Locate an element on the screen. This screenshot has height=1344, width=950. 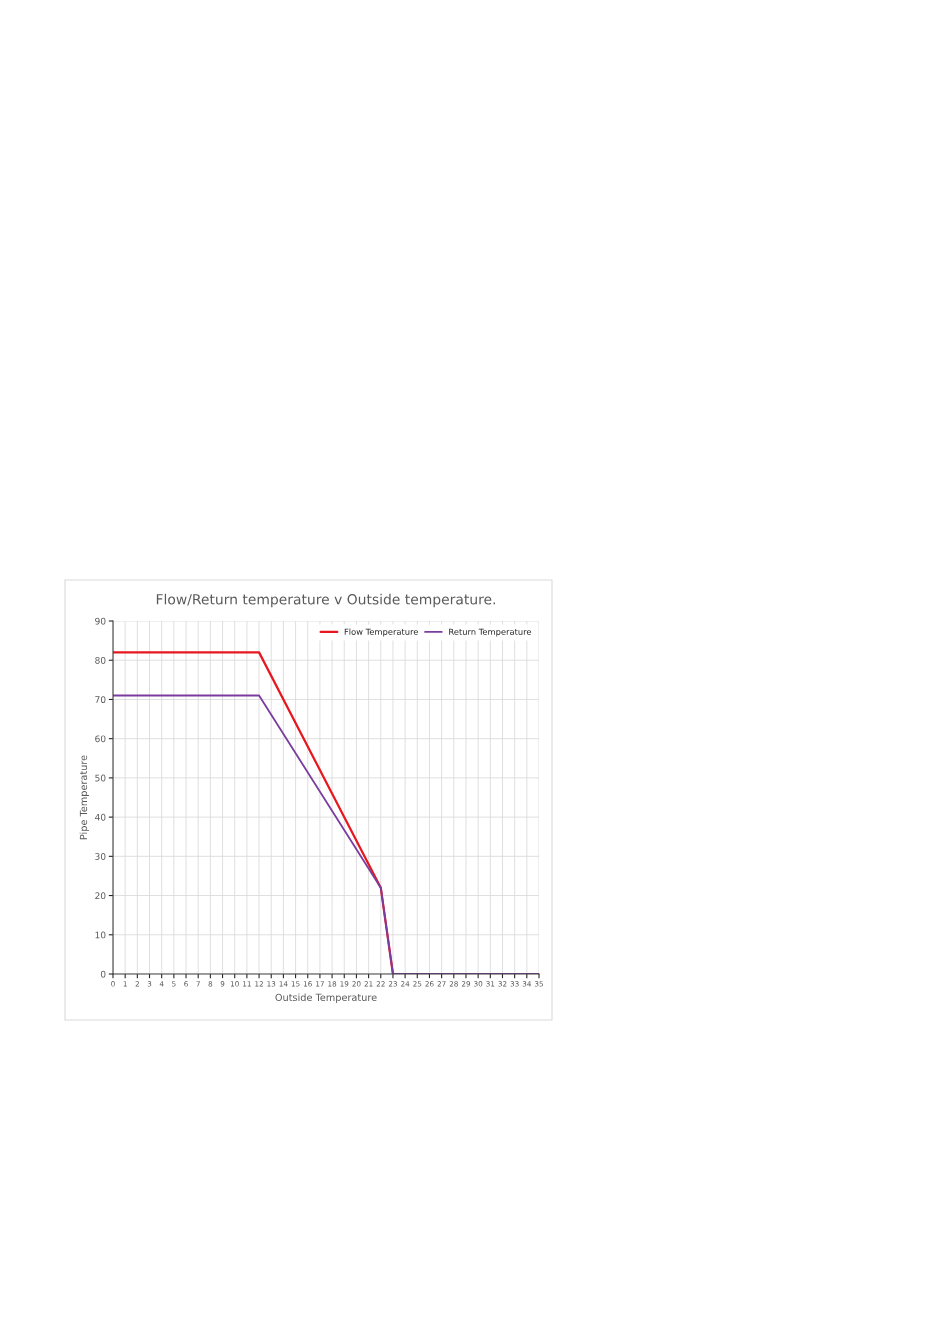
y-tick-label: 80 is located at coordinates (100, 660).